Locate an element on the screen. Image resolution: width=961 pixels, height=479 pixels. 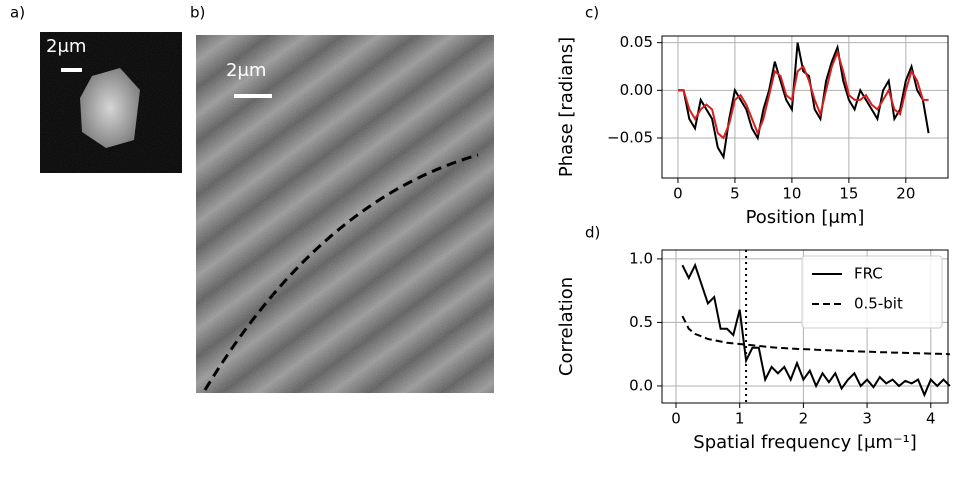
y-tick-label: 1.0 is located at coordinates (641, 258).